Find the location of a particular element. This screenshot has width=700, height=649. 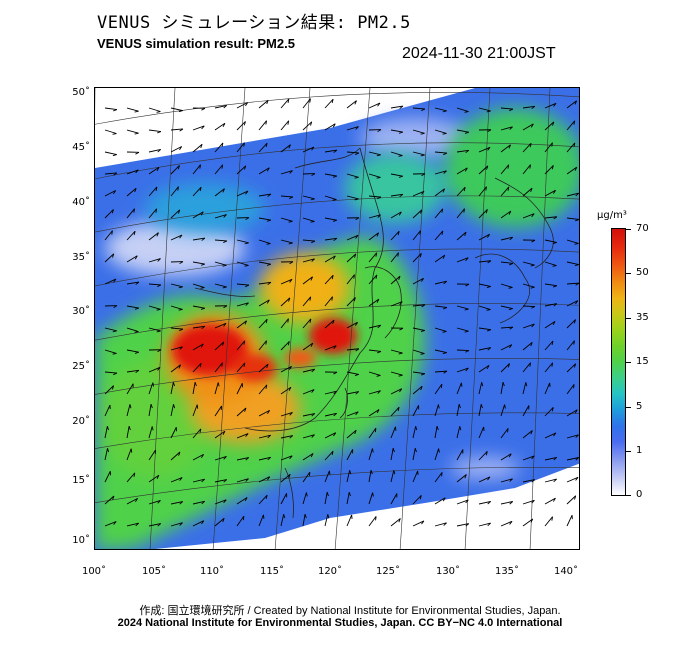

lat-label-45: 45˚ is located at coordinates (81, 147).